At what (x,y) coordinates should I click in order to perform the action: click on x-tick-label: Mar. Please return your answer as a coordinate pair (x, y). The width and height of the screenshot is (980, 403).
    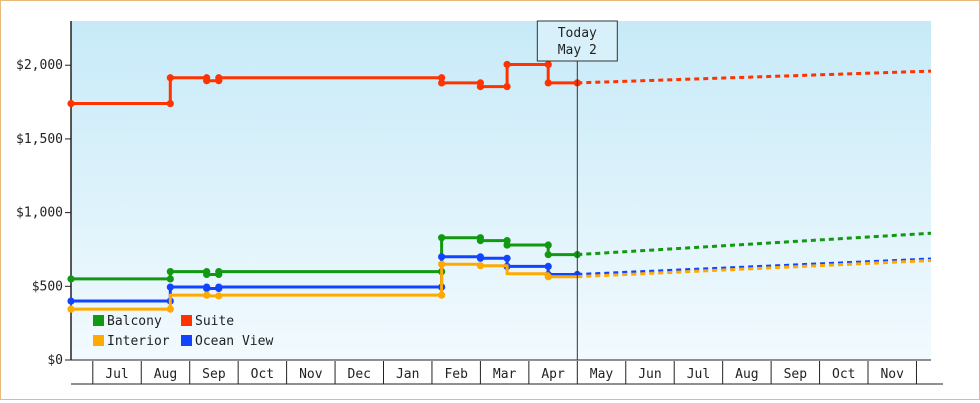
    Looking at the image, I should click on (505, 374).